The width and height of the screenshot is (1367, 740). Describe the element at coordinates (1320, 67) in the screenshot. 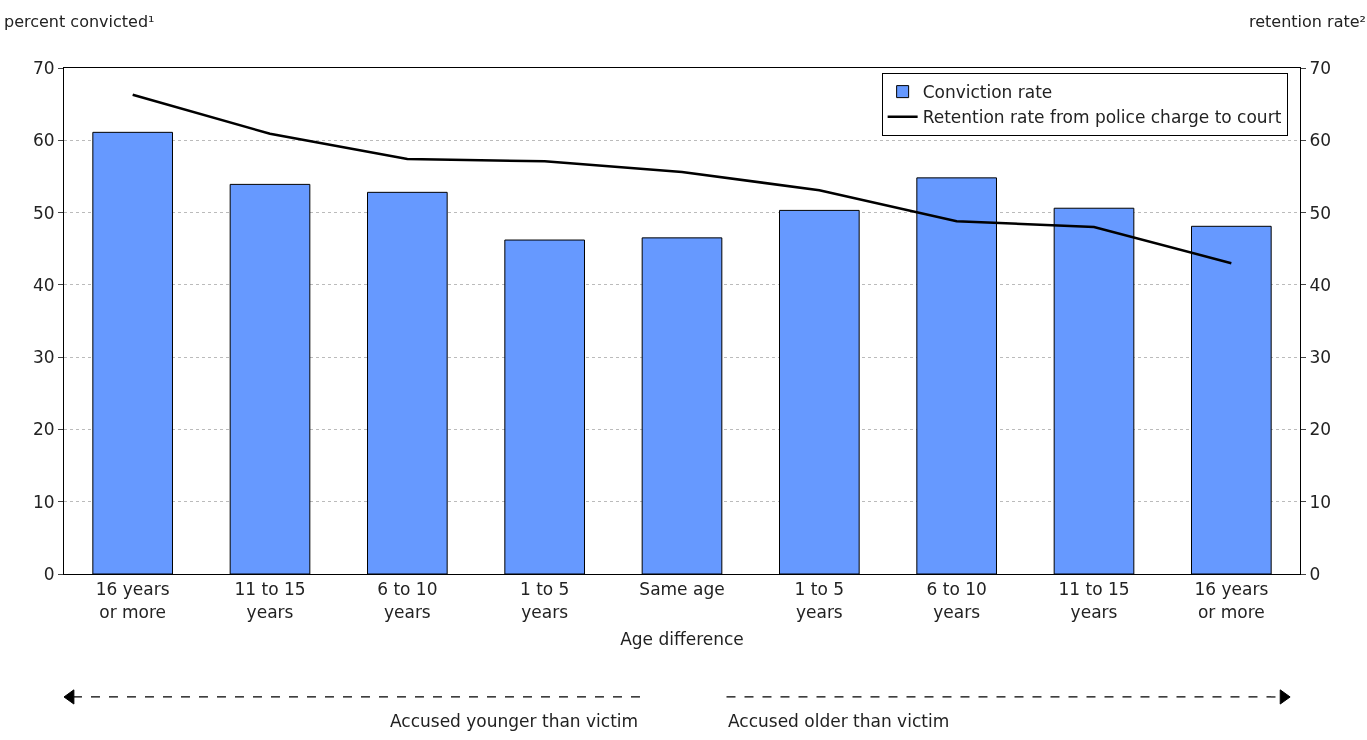

I see `y2-tick-label: 70` at that location.